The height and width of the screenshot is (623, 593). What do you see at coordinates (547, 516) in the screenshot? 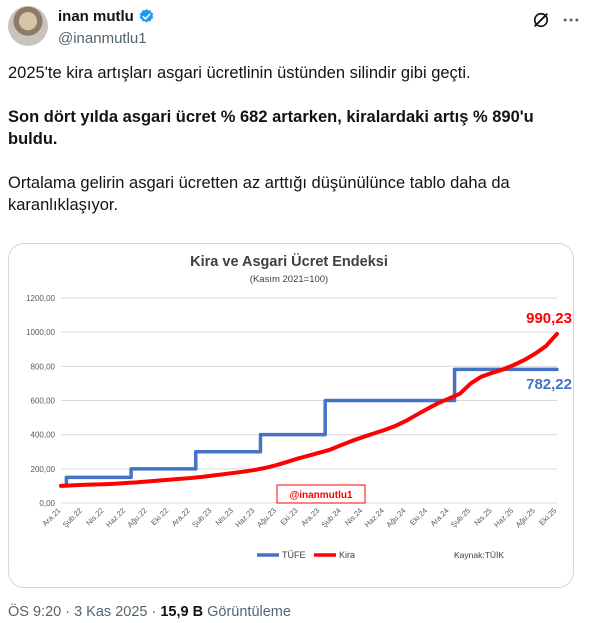
I see `x-tick-label: Eki.25` at bounding box center [547, 516].